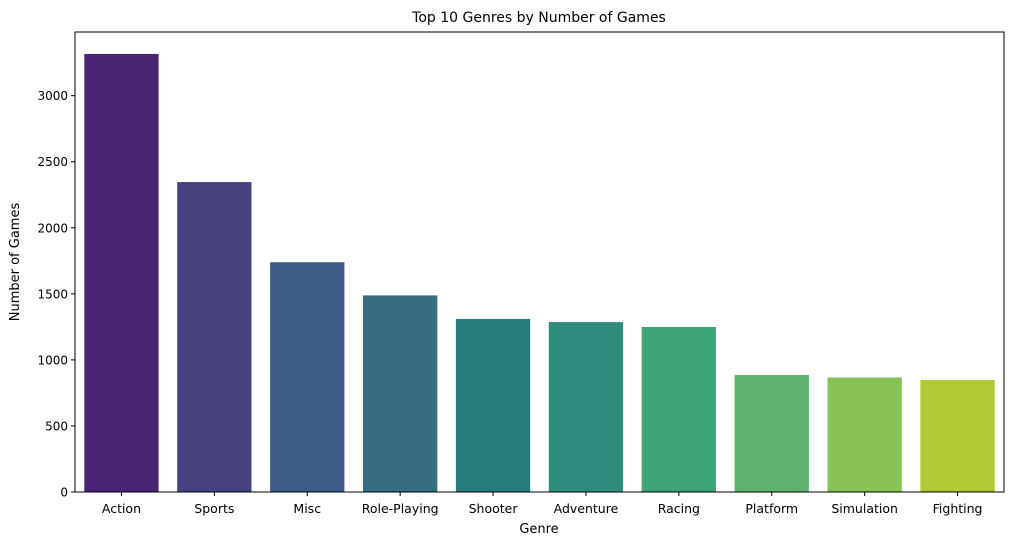  Describe the element at coordinates (864, 508) in the screenshot. I see `x-tick-label: Simulation` at that location.